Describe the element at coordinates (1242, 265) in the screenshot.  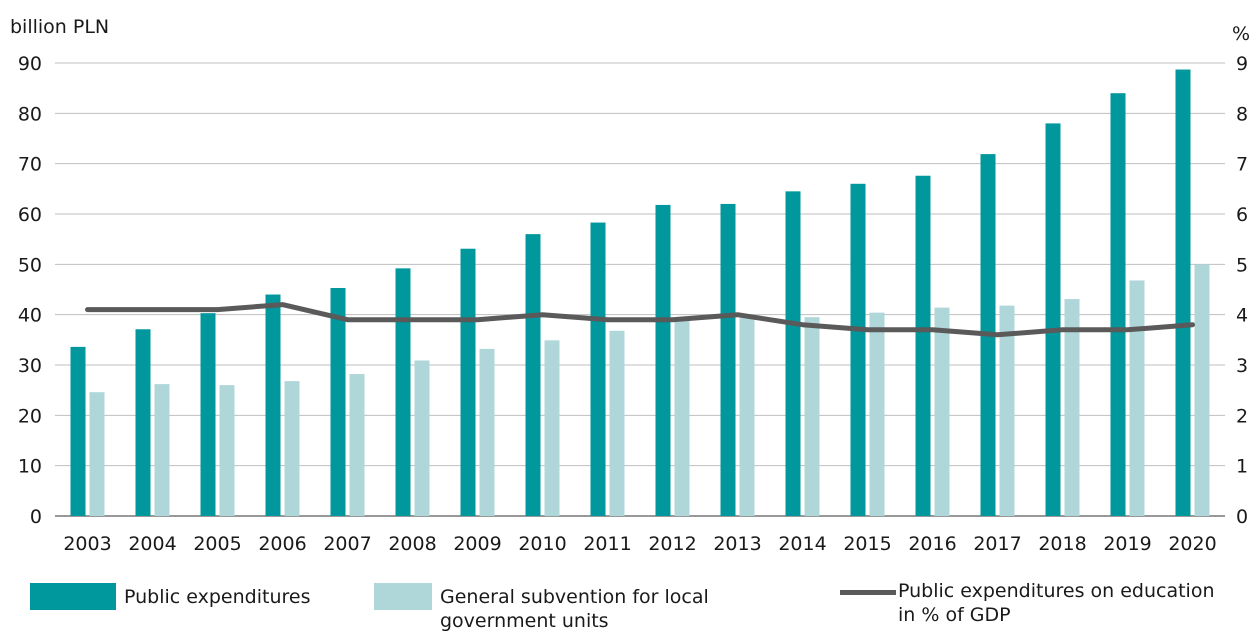
I see `y-right-tick-label: 5` at that location.